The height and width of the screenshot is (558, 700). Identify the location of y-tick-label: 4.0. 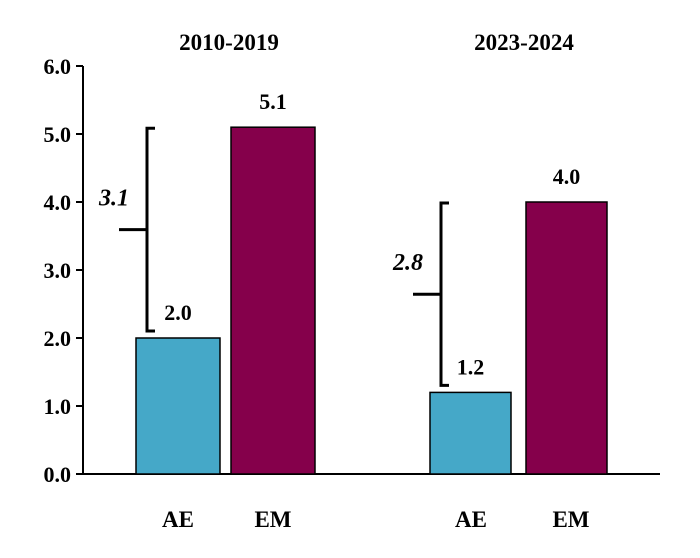
(58, 202).